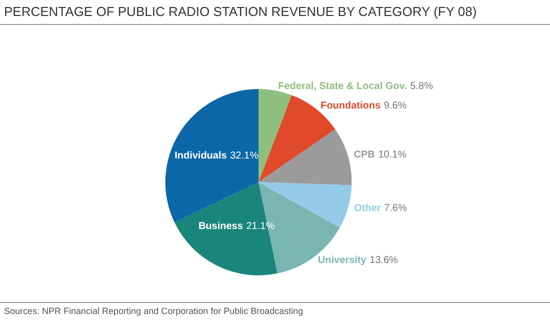  Describe the element at coordinates (343, 86) in the screenshot. I see `slice-label: Federal, State & Local Gov.` at that location.